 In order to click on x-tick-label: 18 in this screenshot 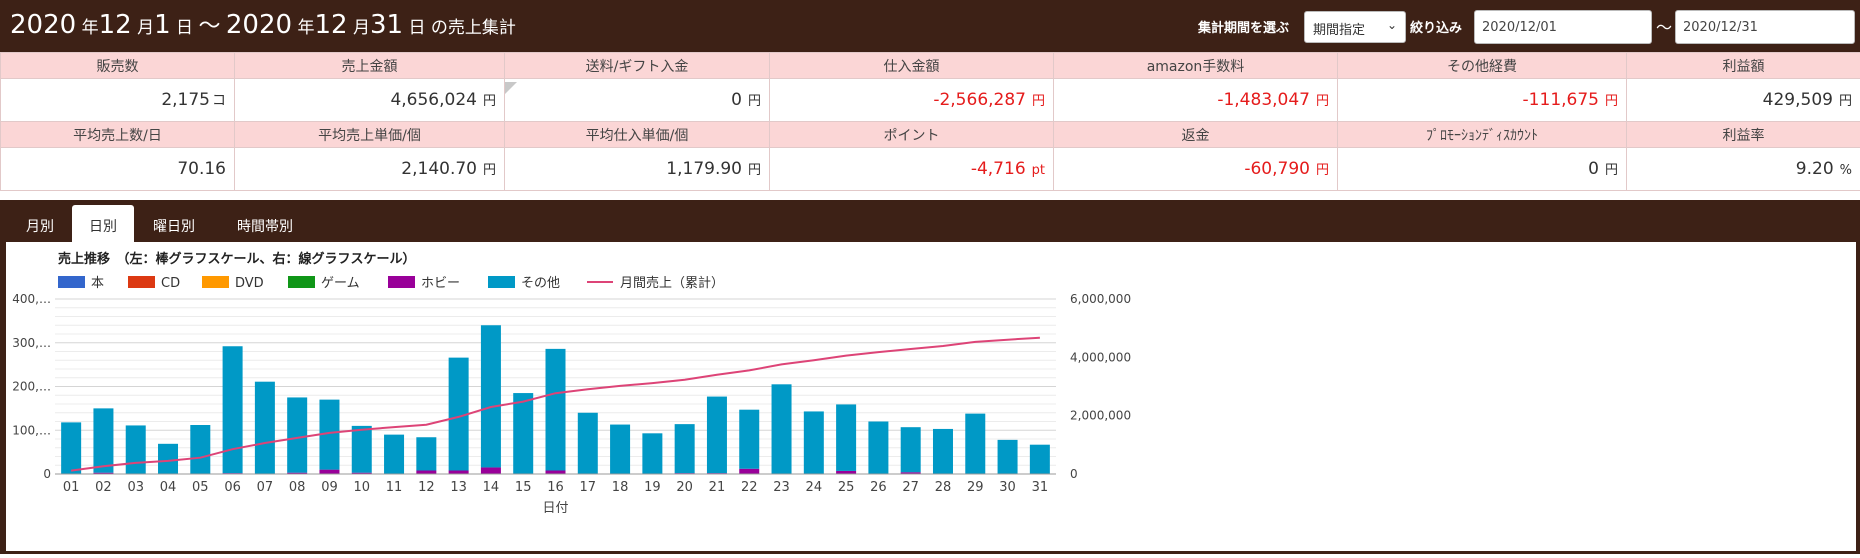, I will do `click(620, 487)`.